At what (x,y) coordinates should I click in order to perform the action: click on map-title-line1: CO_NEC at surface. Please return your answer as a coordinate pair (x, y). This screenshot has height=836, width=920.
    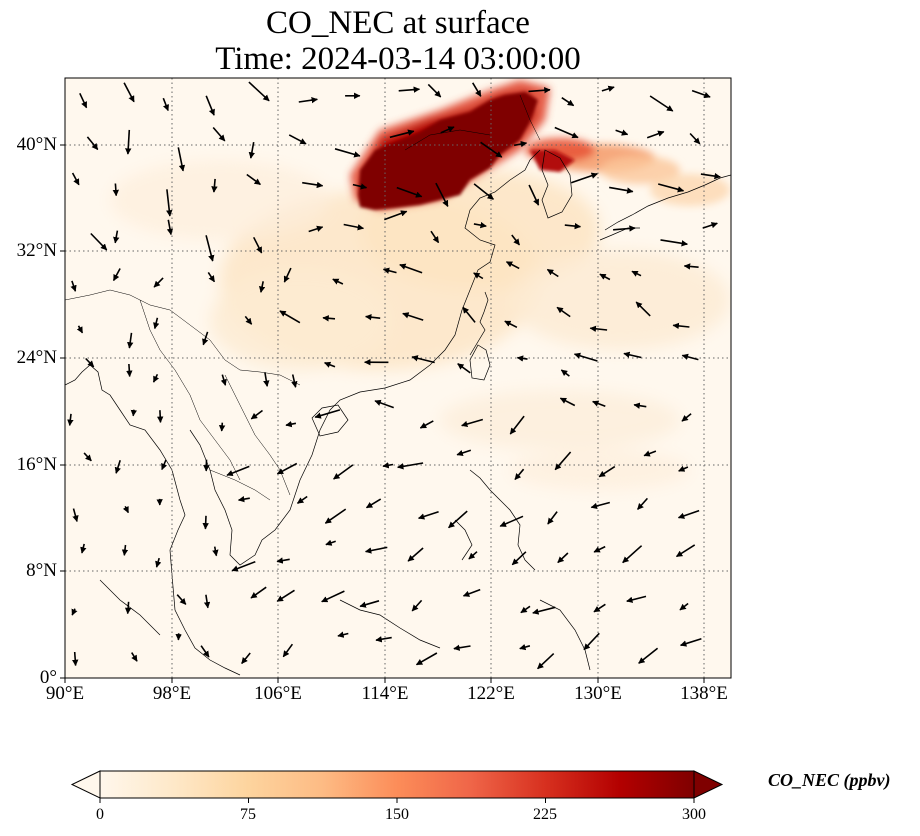
    Looking at the image, I should click on (398, 23).